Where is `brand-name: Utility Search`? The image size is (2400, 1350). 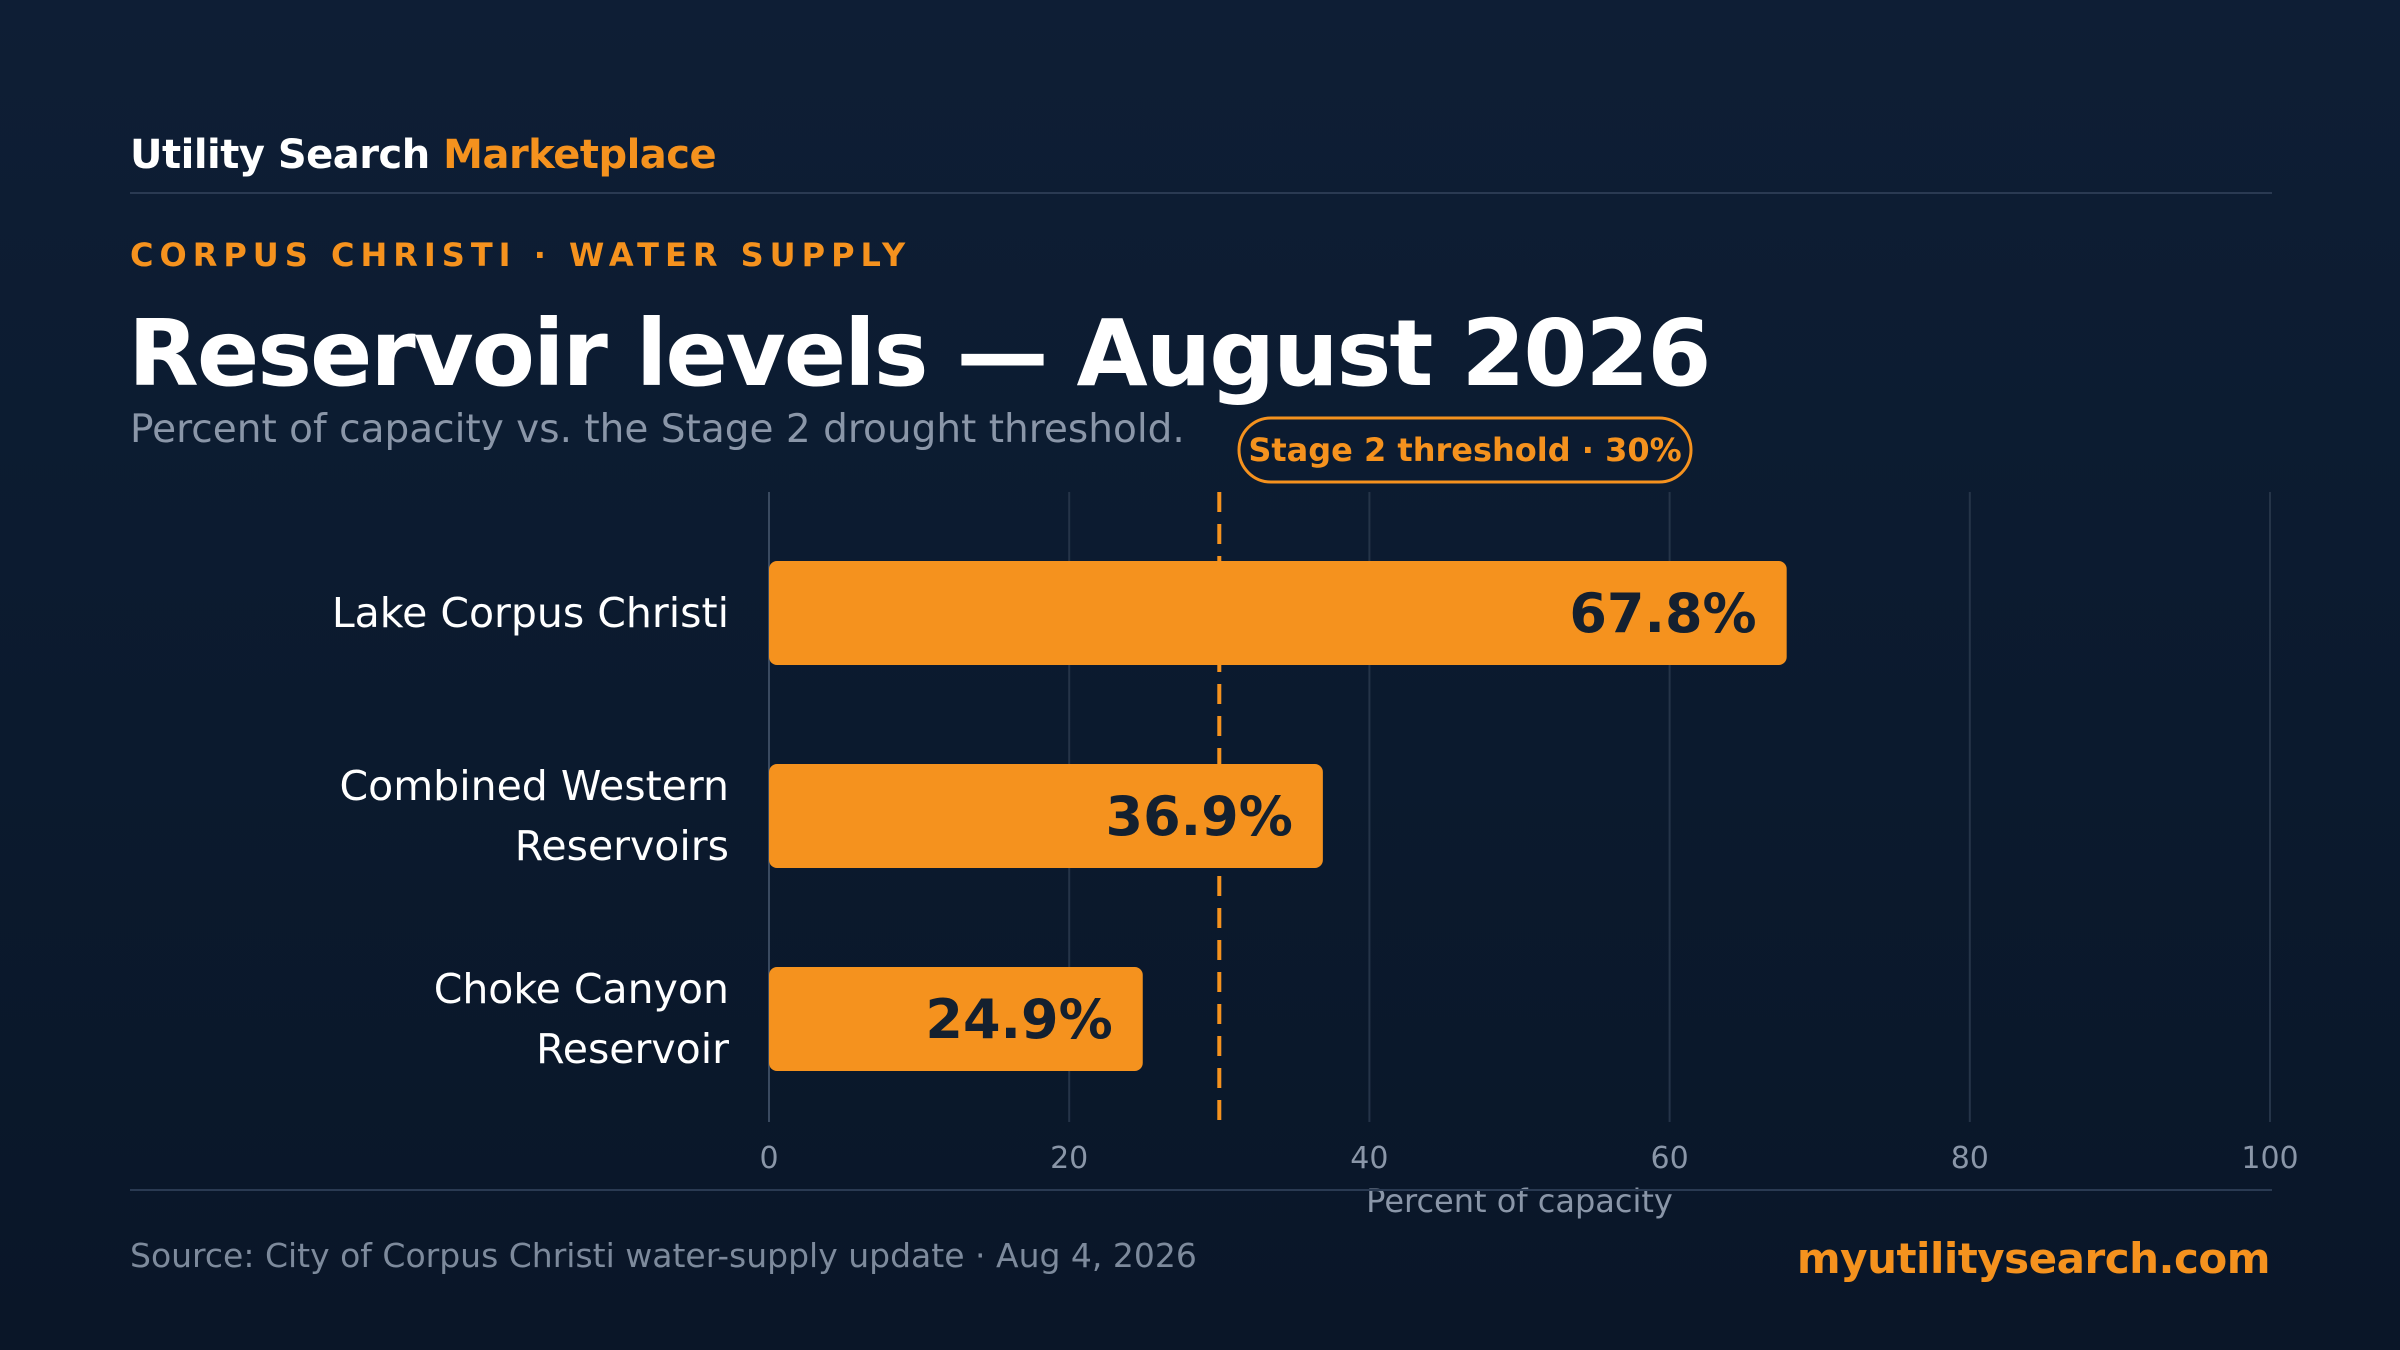 brand-name: Utility Search is located at coordinates (280, 155).